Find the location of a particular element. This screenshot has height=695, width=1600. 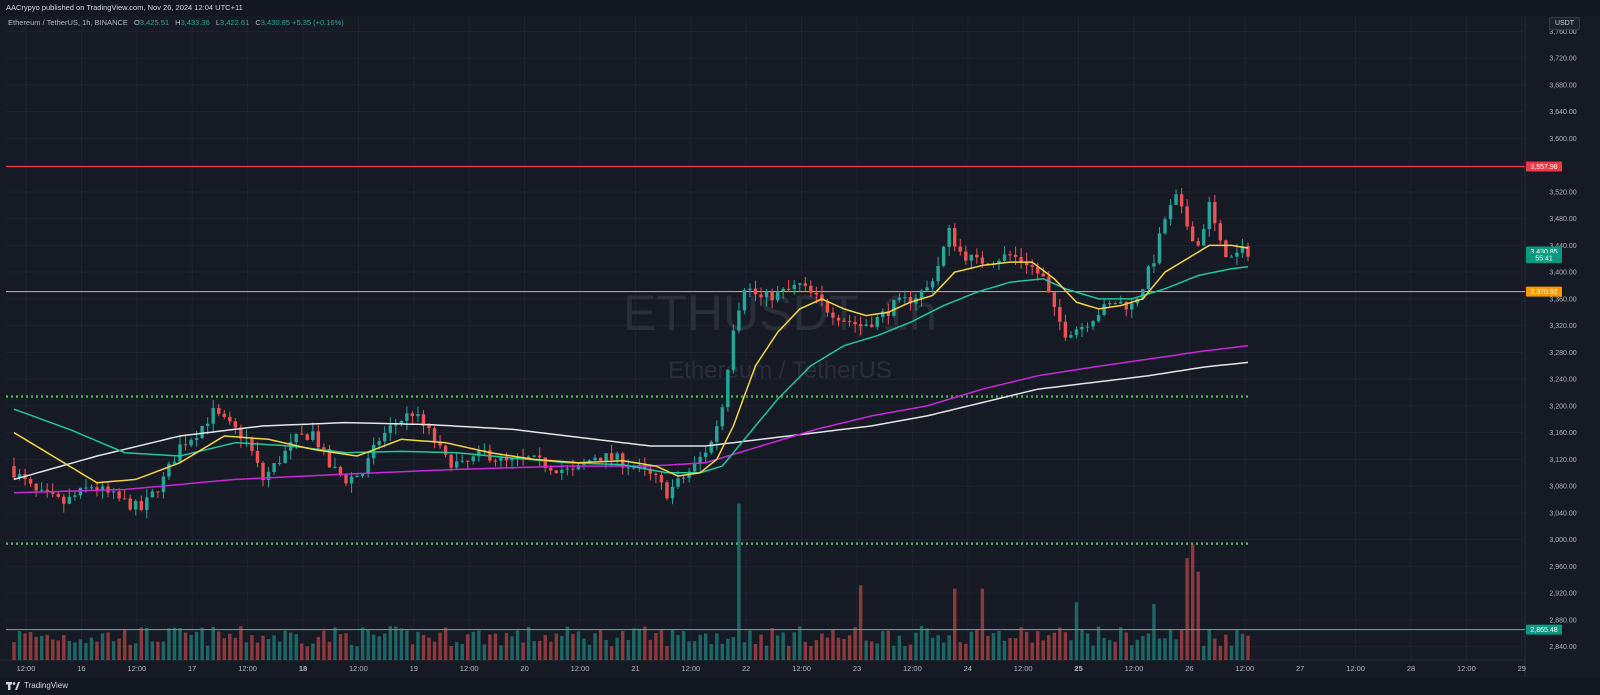

time-tick-label: 25 is located at coordinates (1078, 668).